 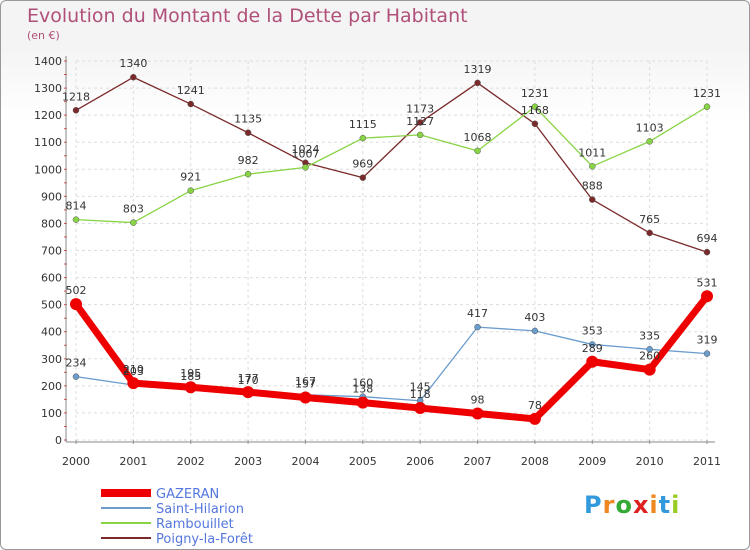 I want to click on data-label: 982, so click(x=248, y=160).